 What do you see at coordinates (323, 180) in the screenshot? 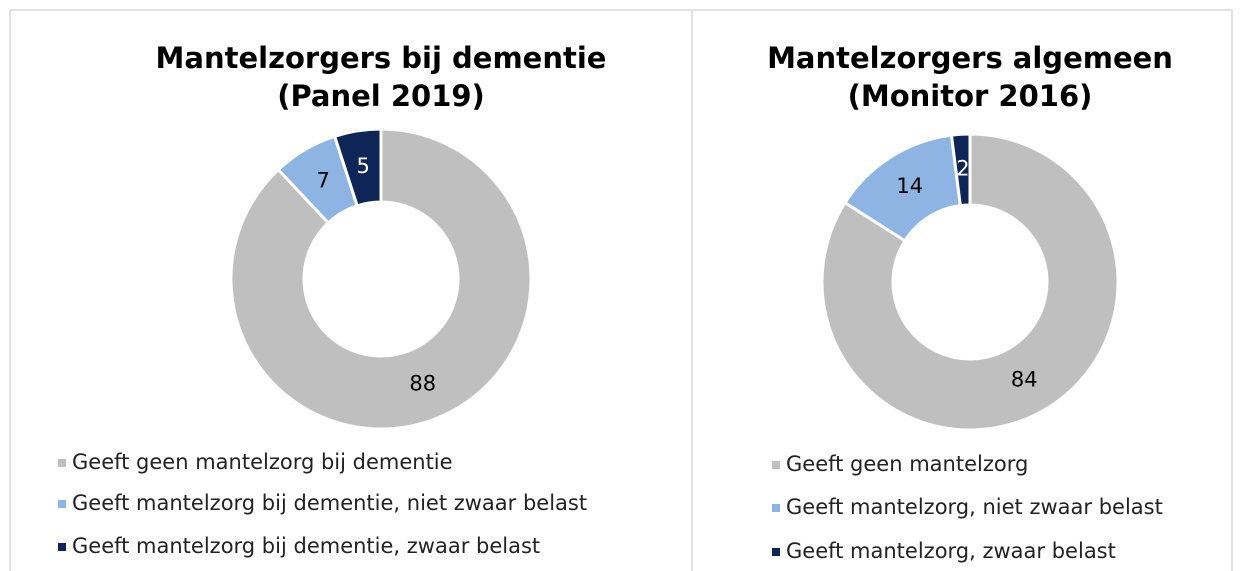
I see `data-label: 7` at bounding box center [323, 180].